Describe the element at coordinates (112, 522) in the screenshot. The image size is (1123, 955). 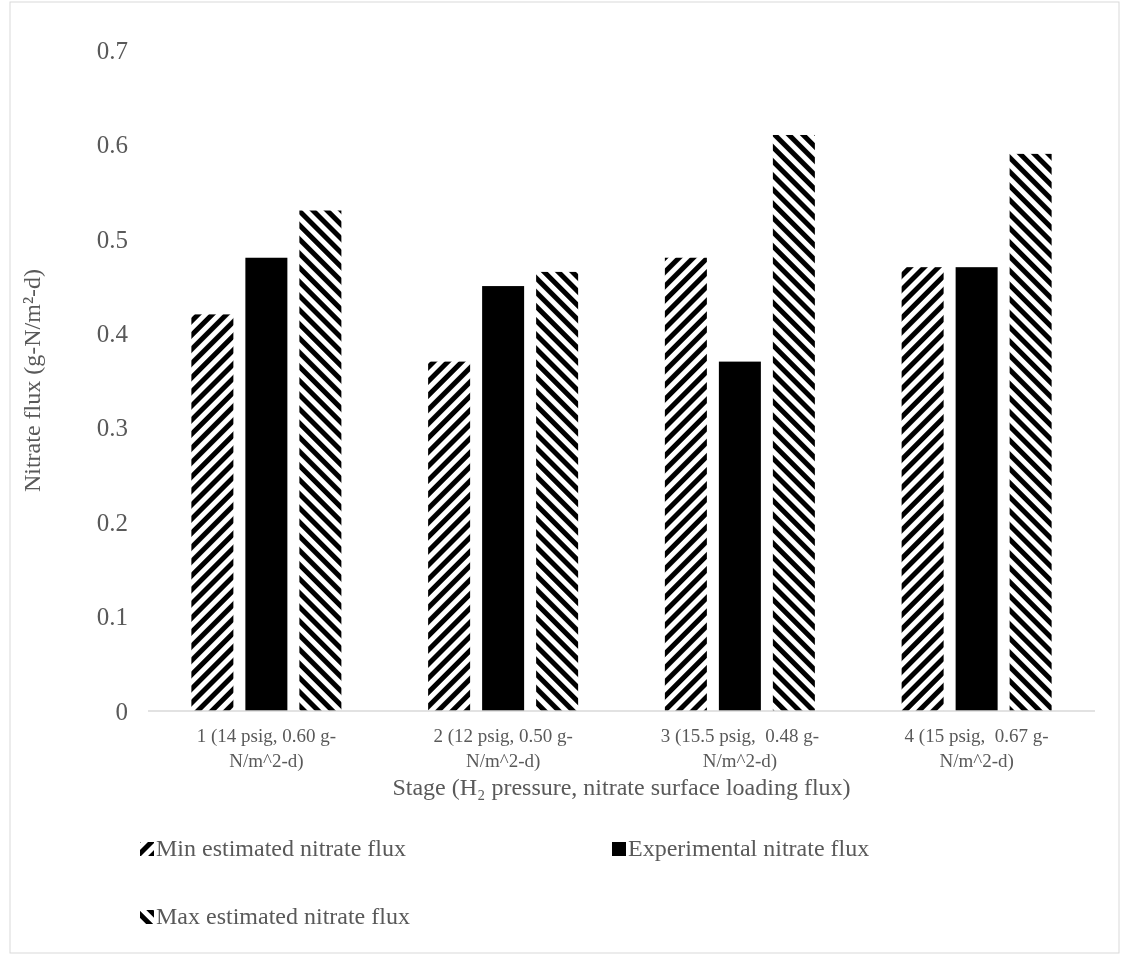
I see `y-tick-label: 0.2` at that location.